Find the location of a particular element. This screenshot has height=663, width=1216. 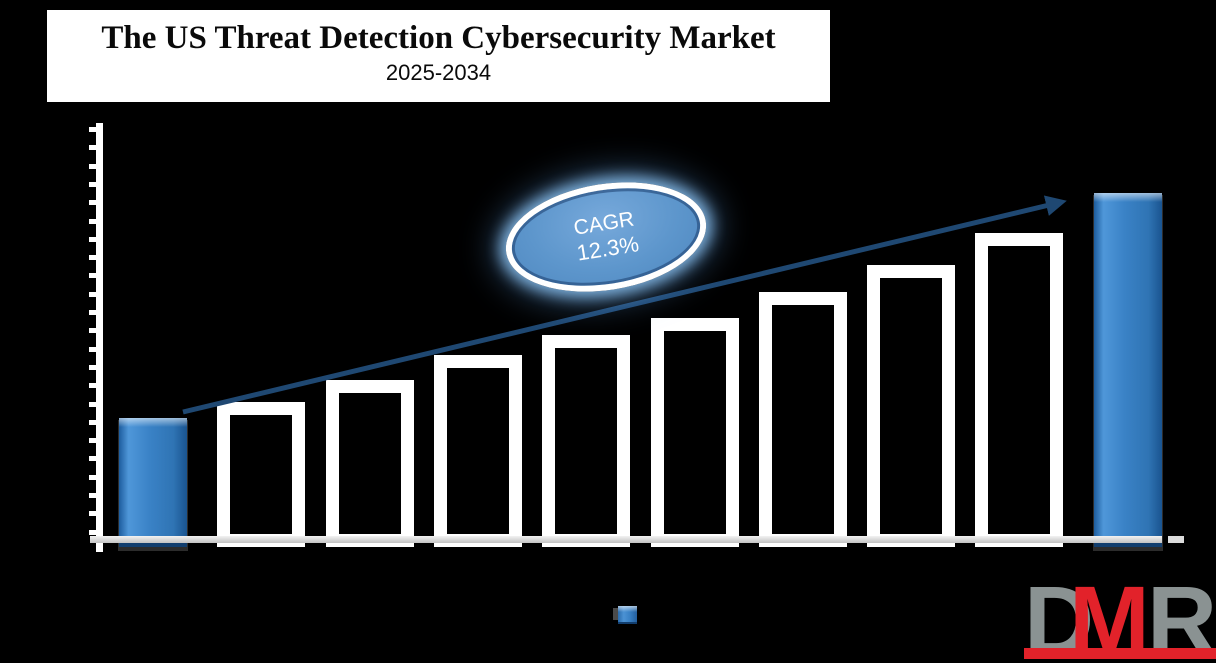

page-subtitle: 2025-2034 is located at coordinates (438, 72).